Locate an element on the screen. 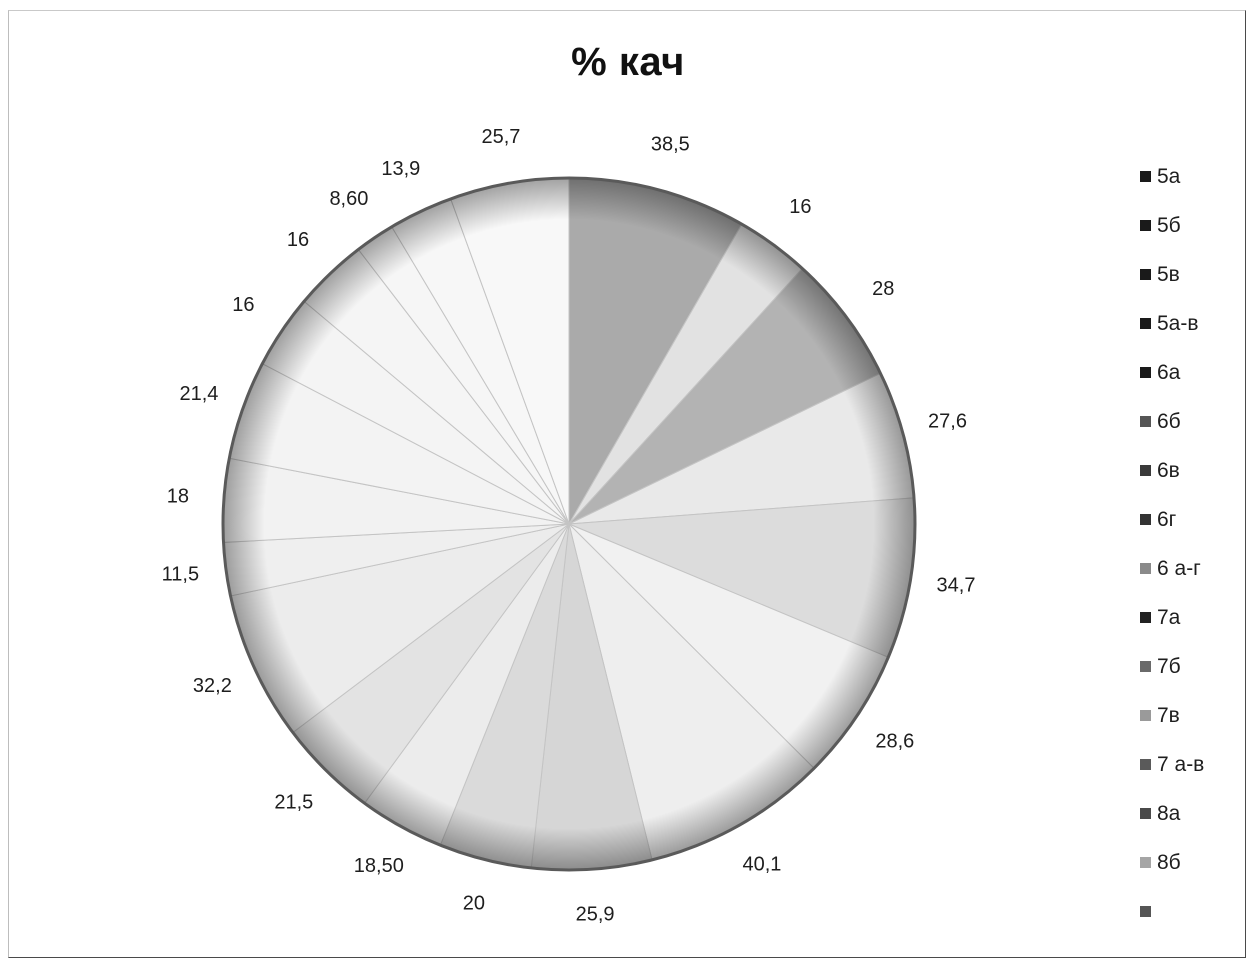 This screenshot has height=965, width=1256. legend-item: 6 а-г is located at coordinates (1195, 568).